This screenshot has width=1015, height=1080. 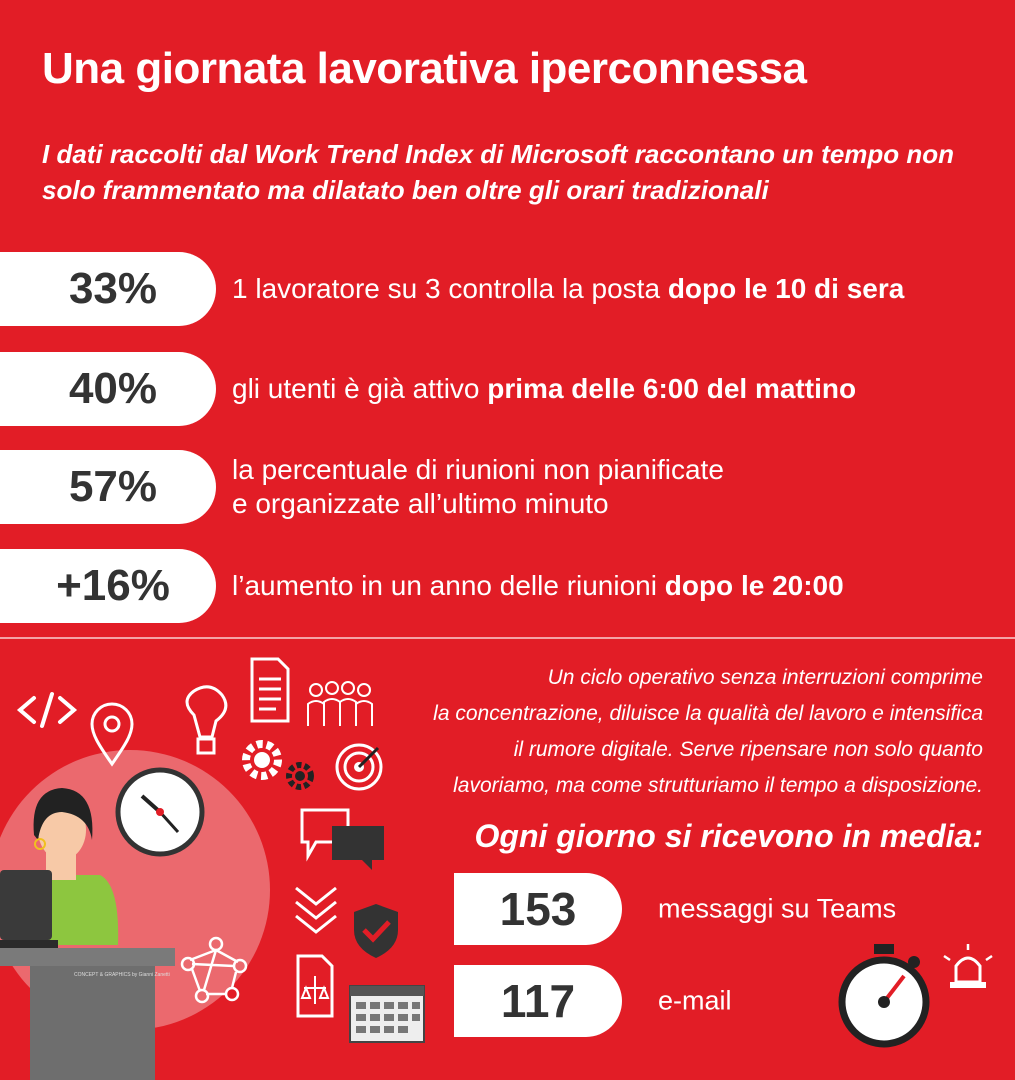 I want to click on daily-row: 117 e-mail, so click(x=634, y=1001).